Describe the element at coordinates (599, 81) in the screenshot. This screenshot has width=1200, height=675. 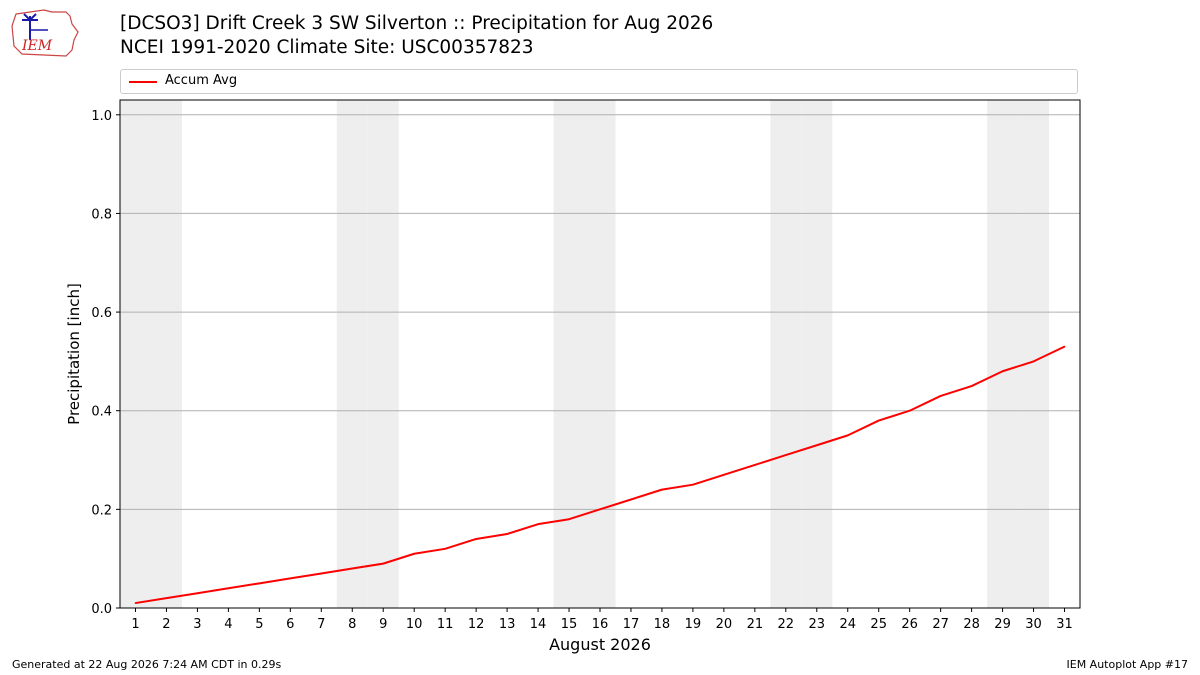
I see `legend: Accum Avg` at that location.